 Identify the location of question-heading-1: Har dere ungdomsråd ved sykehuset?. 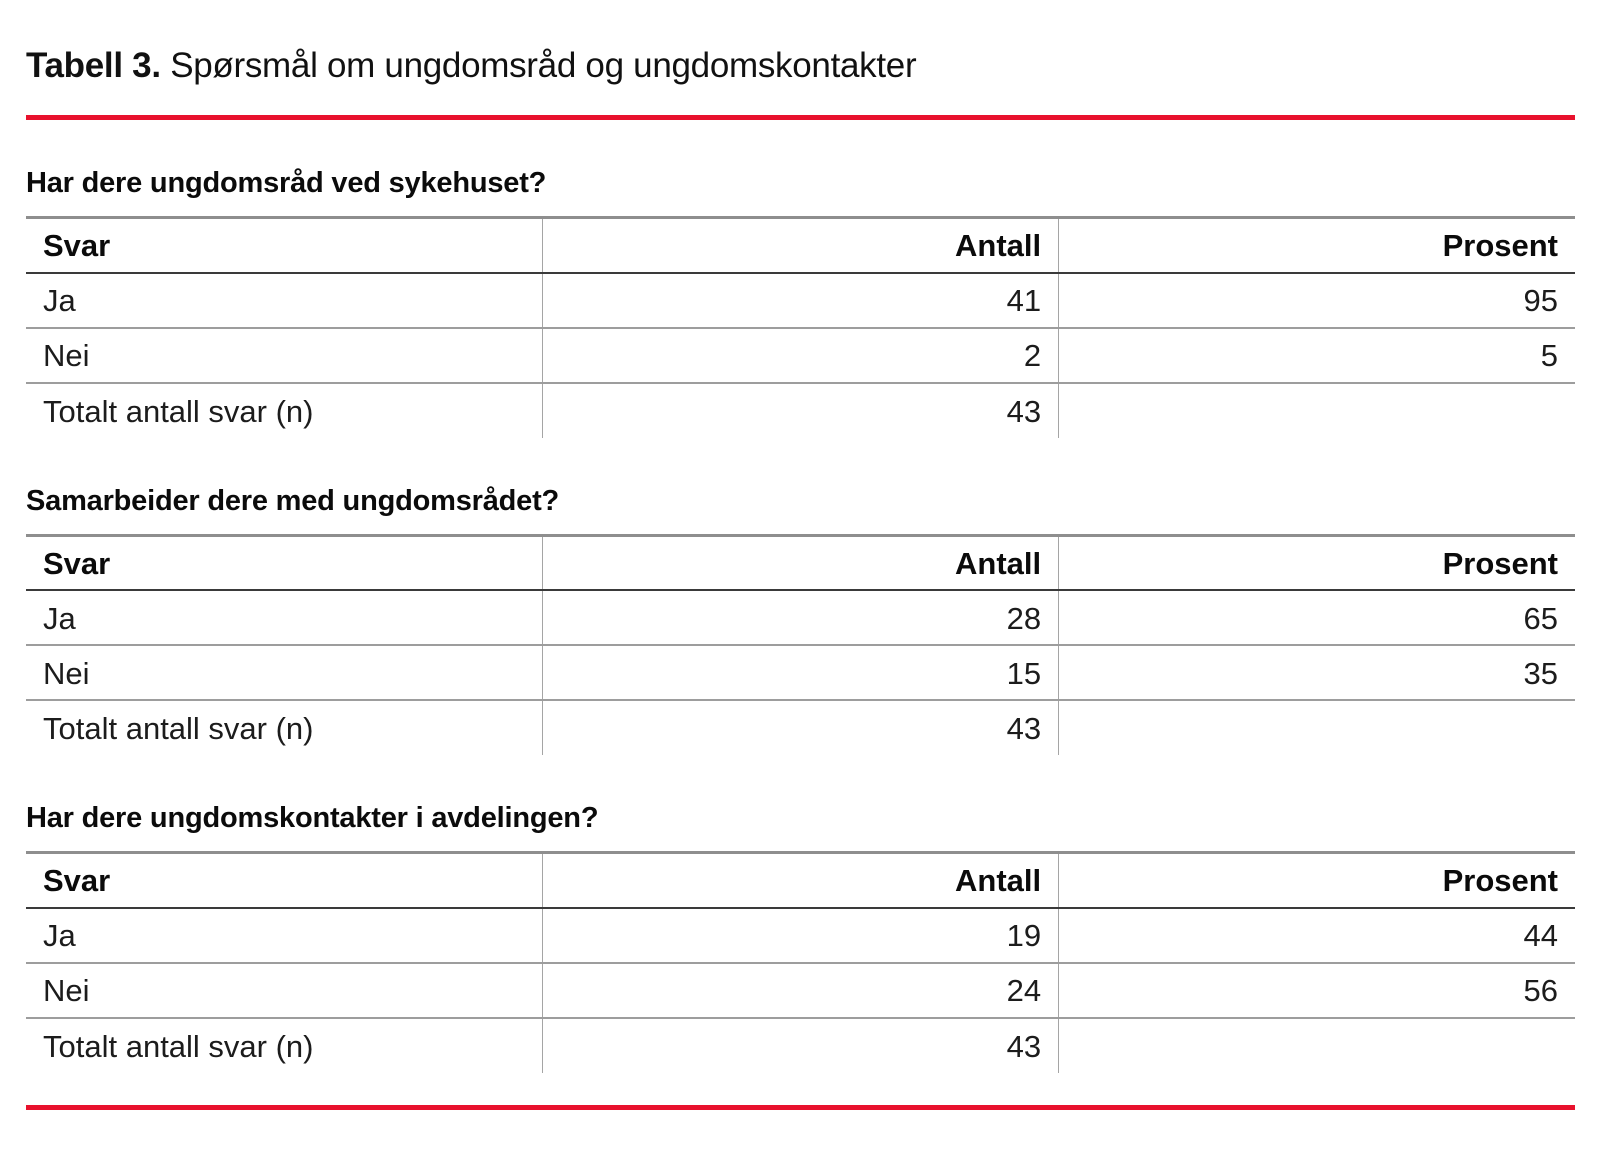
(286, 183).